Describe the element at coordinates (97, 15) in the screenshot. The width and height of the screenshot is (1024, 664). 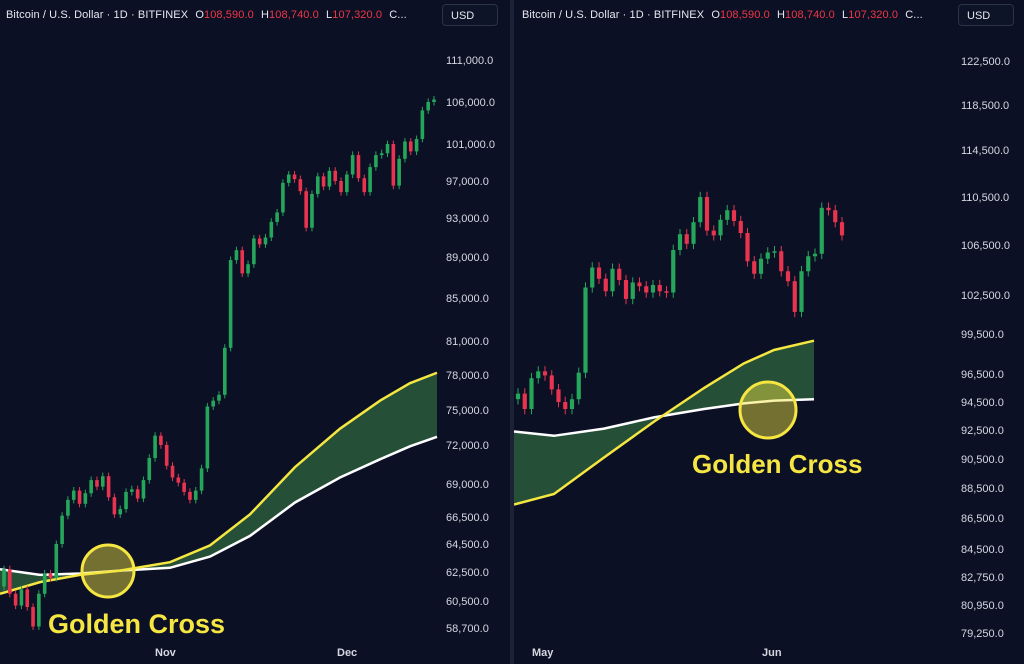
I see `symbol-label: Bitcoin / U.S. Dollar · 1D · BITFINEX` at that location.